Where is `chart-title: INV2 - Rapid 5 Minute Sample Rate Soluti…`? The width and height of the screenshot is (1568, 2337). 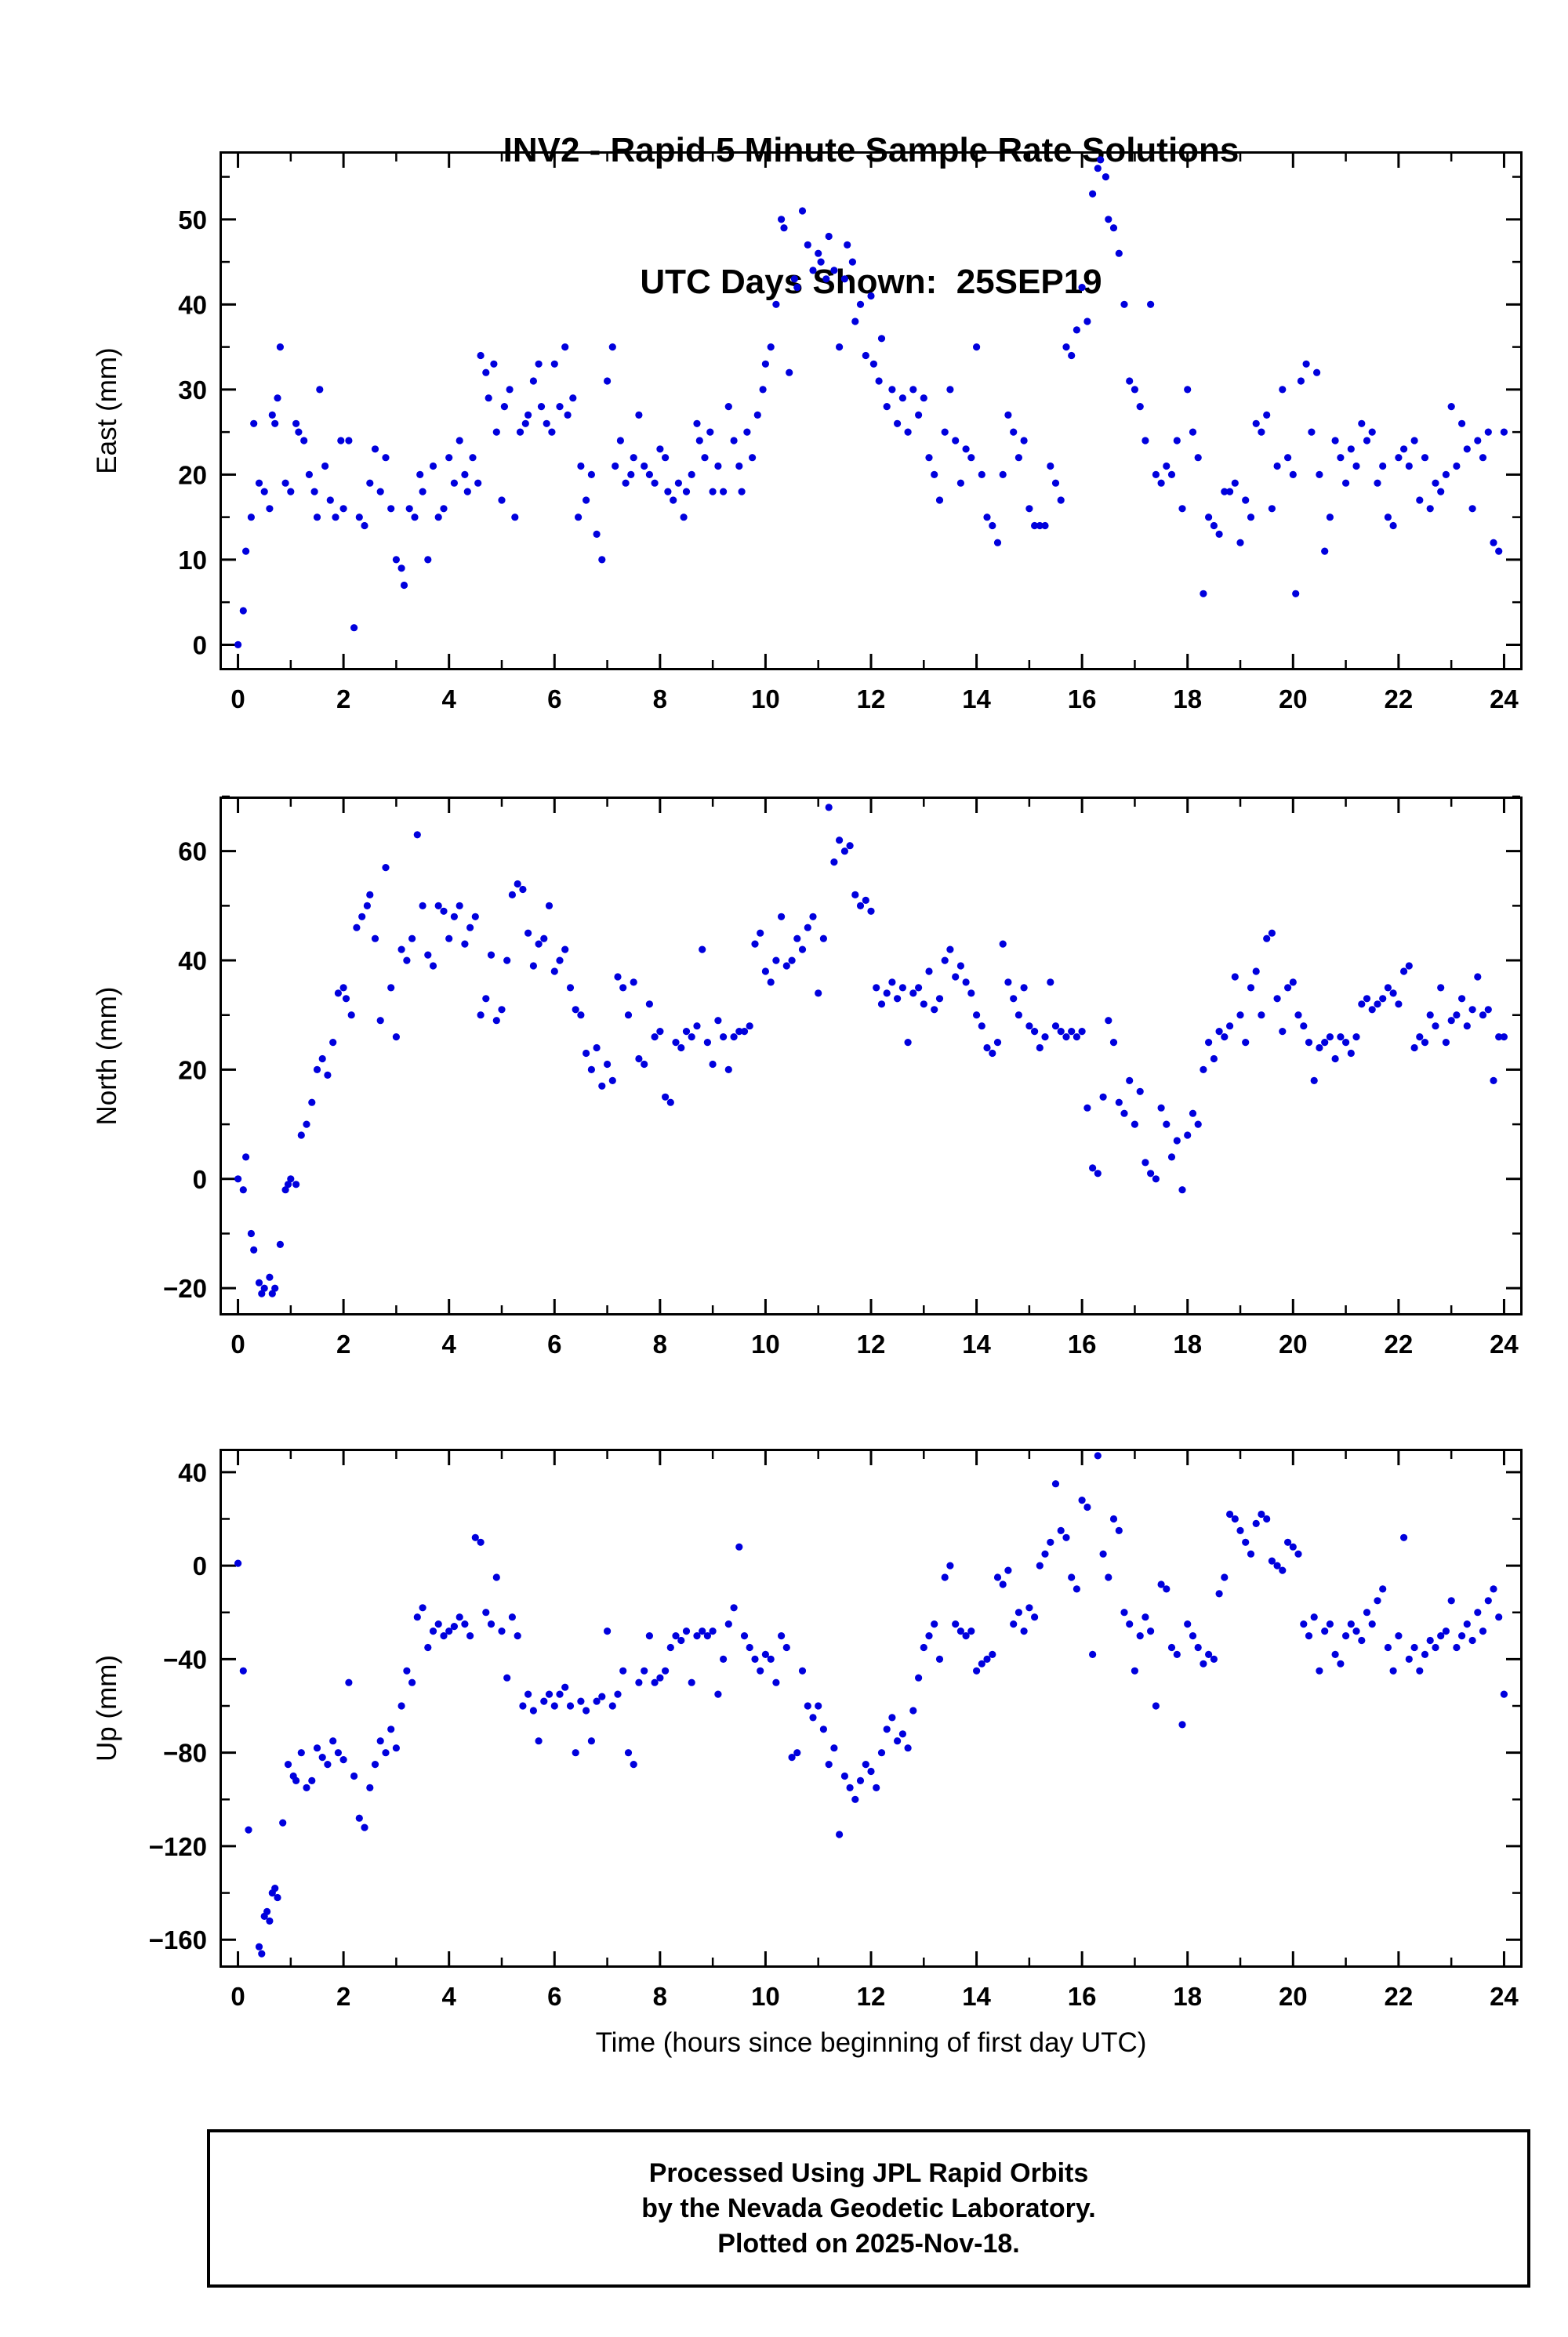
chart-title: INV2 - Rapid 5 Minute Sample Rate Soluti… is located at coordinates (872, 150).